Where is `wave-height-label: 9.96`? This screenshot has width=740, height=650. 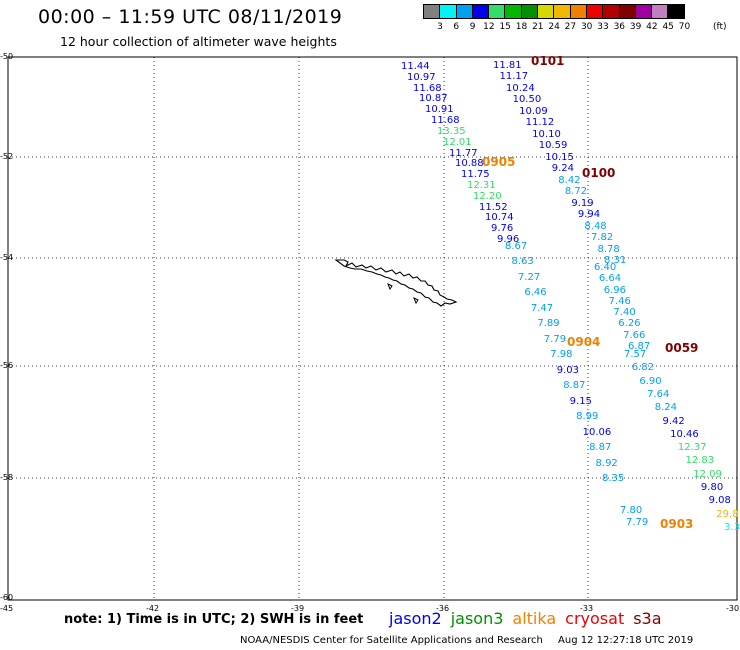 wave-height-label: 9.96 is located at coordinates (508, 239).